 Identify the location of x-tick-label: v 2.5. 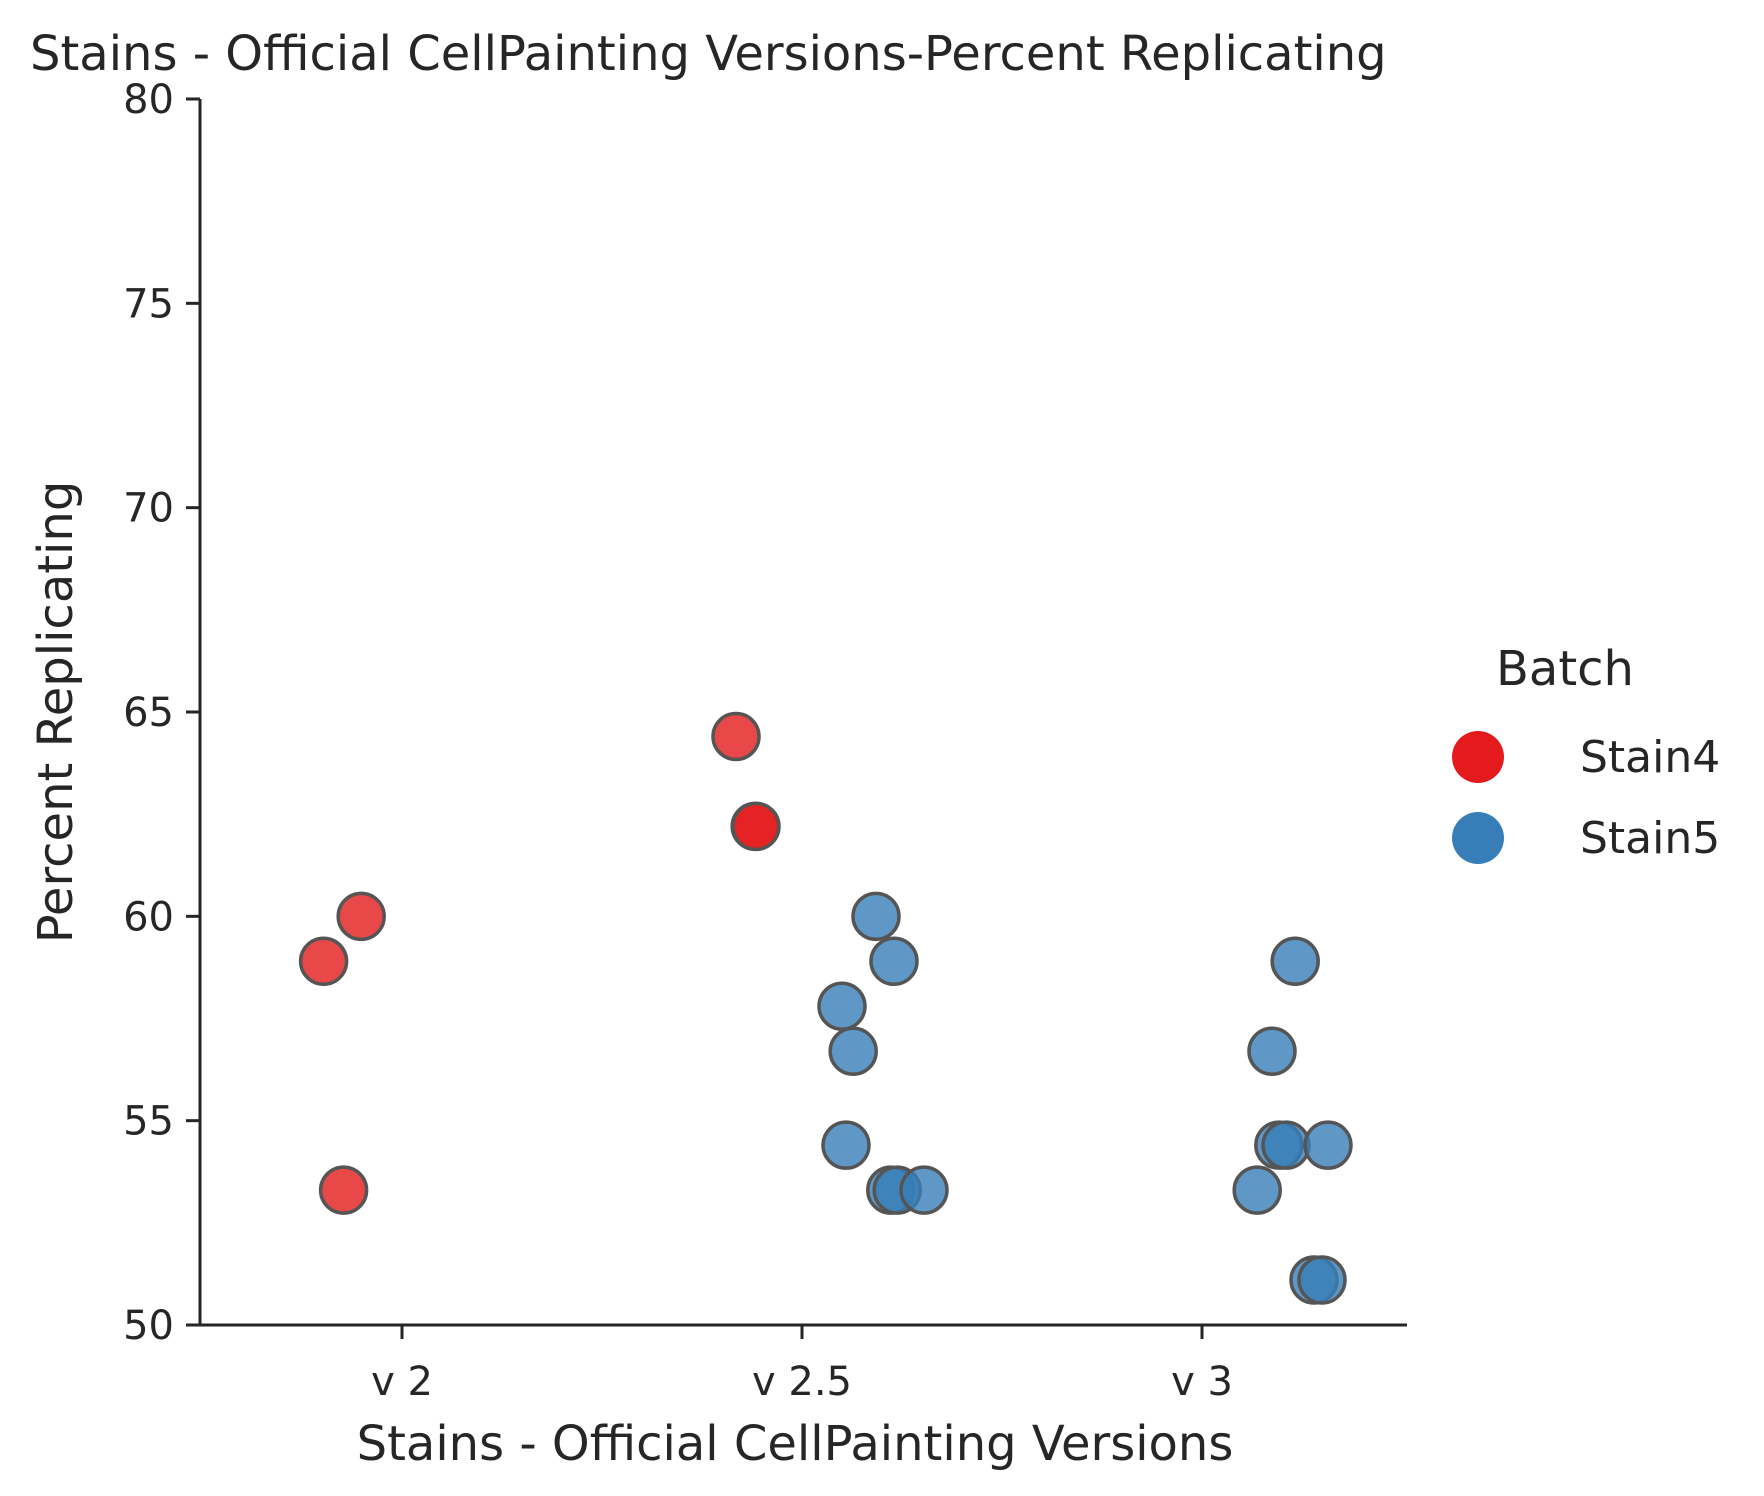
(802, 1382).